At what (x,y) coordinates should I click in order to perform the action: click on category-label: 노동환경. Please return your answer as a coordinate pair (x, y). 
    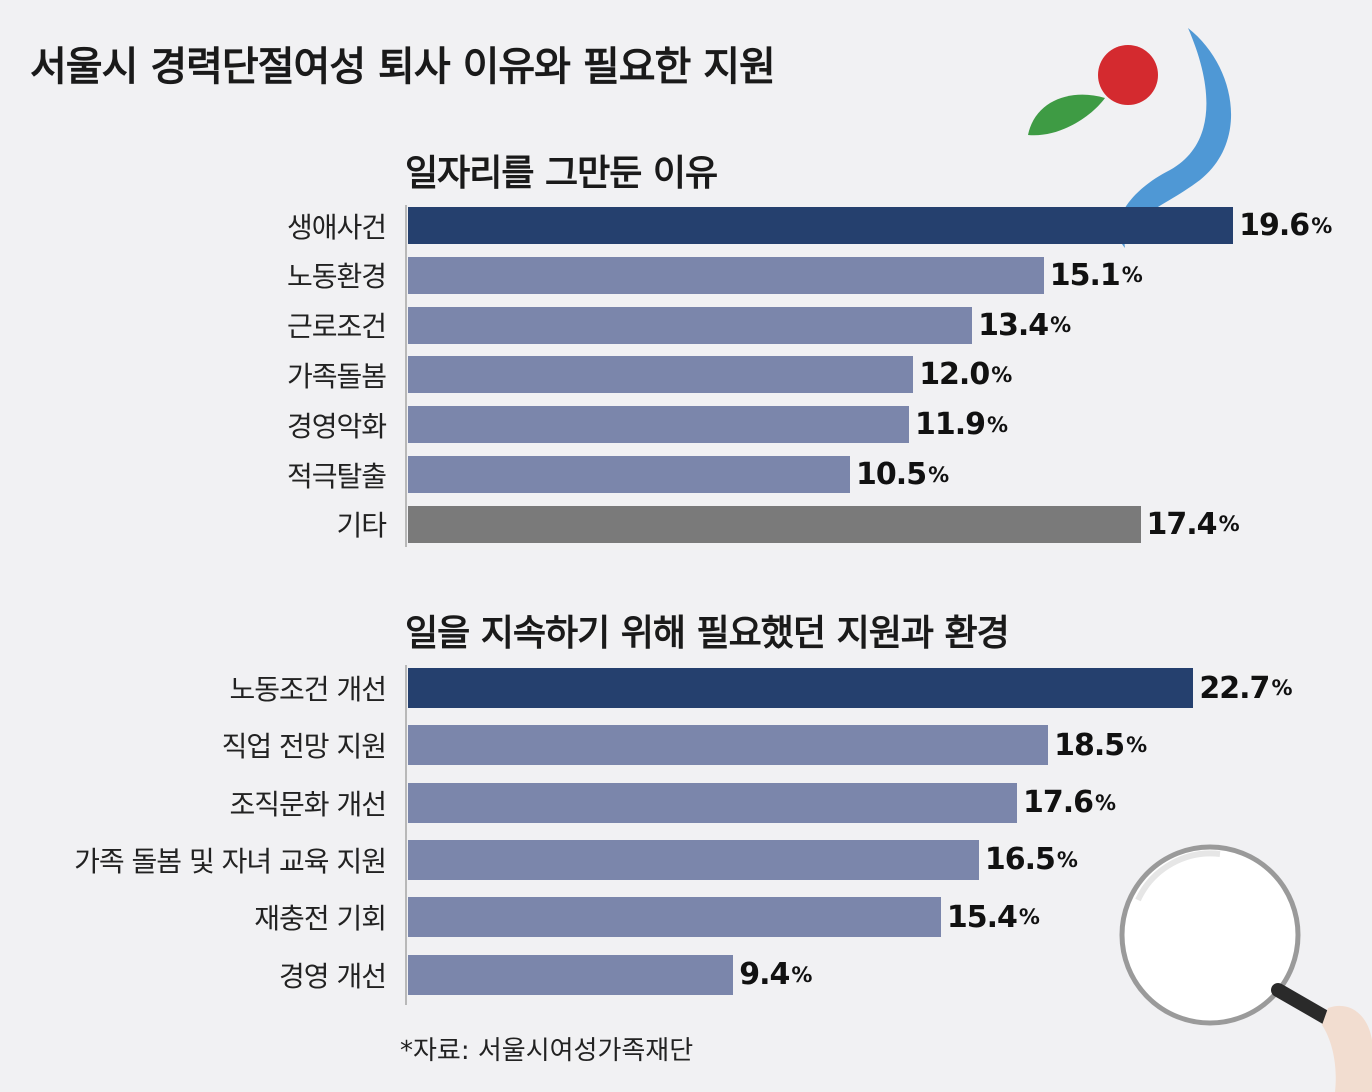
    Looking at the image, I should click on (336, 277).